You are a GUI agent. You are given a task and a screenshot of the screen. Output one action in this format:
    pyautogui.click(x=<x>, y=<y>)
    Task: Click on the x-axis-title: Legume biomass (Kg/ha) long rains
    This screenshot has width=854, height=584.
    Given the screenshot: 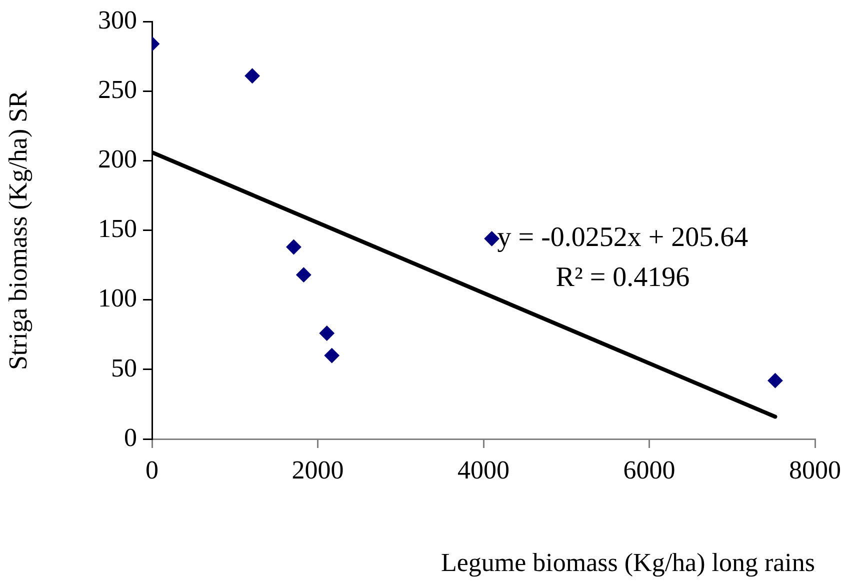 What is the action you would take?
    pyautogui.click(x=627, y=563)
    